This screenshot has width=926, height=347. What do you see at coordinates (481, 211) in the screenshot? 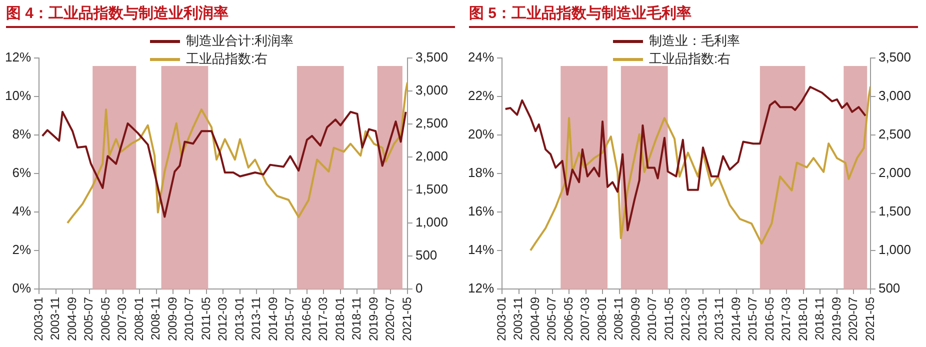
I see `y-tick-label: 16%` at bounding box center [481, 211].